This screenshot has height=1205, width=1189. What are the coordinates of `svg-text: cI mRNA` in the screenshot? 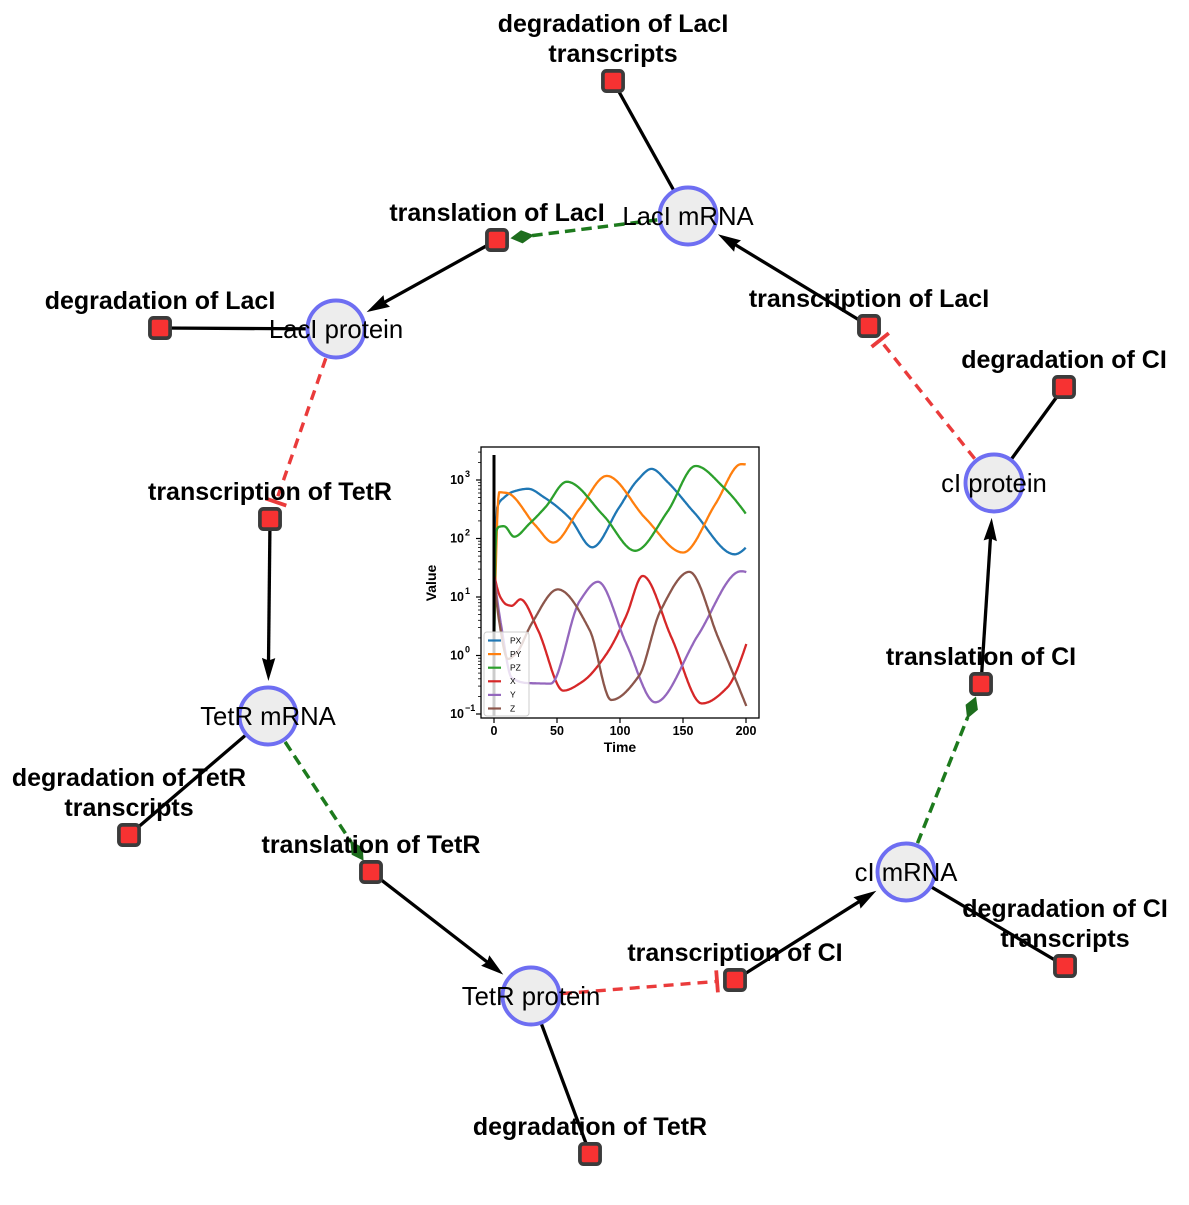 It's located at (907, 873).